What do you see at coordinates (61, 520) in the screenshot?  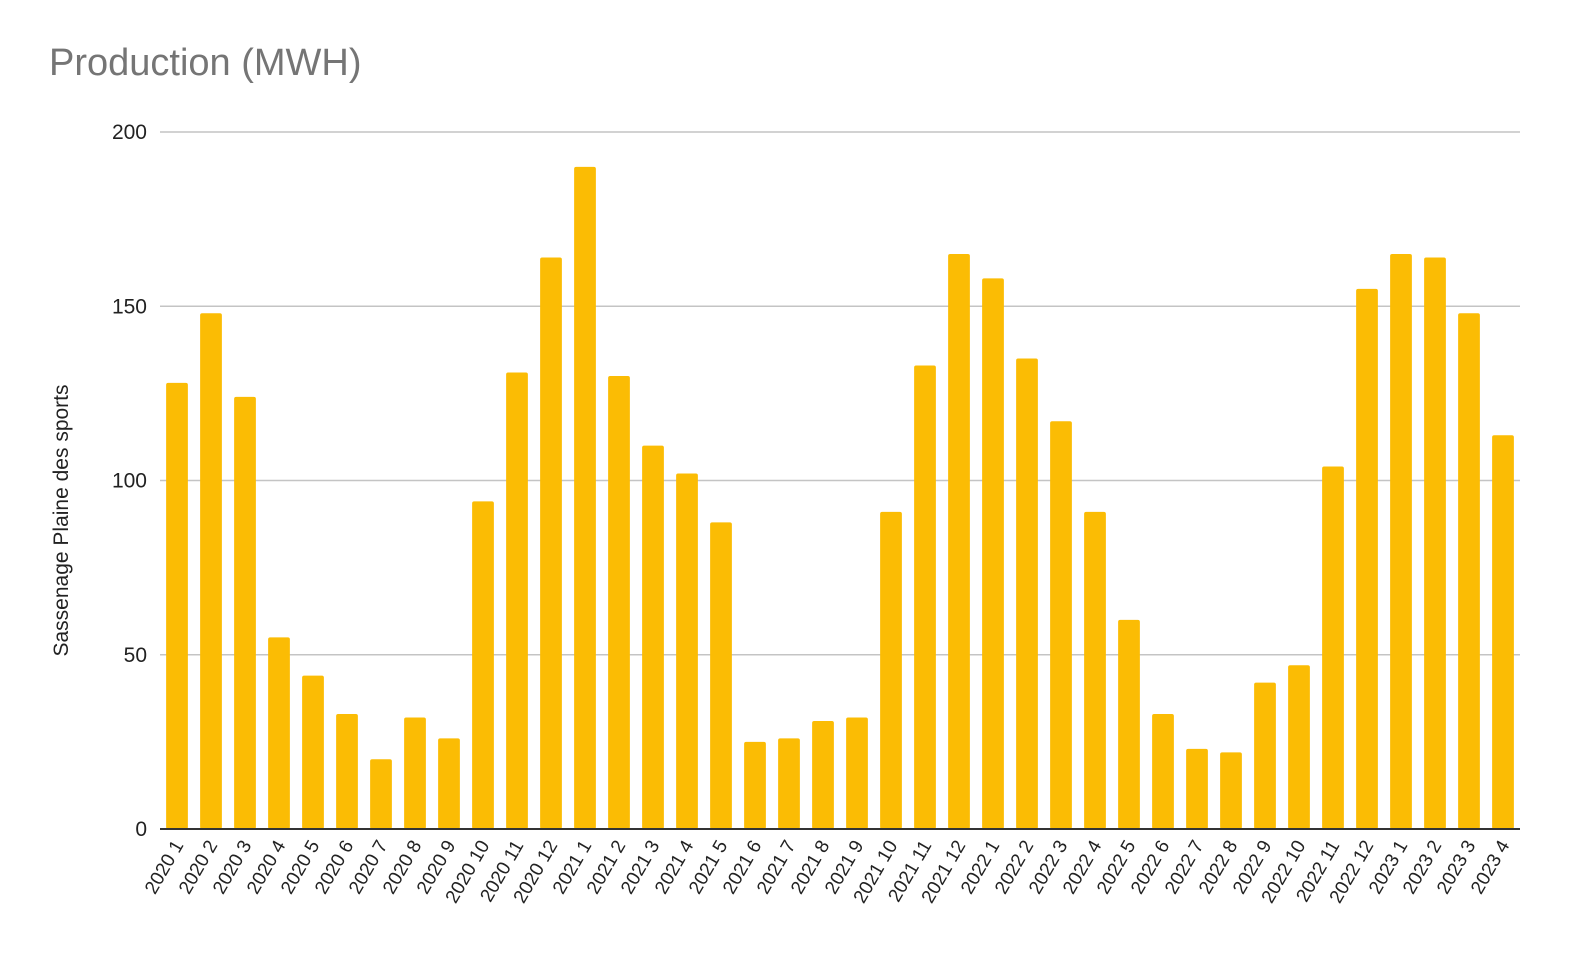 I see `y-axis-title: Sassenage Plaine des sports` at bounding box center [61, 520].